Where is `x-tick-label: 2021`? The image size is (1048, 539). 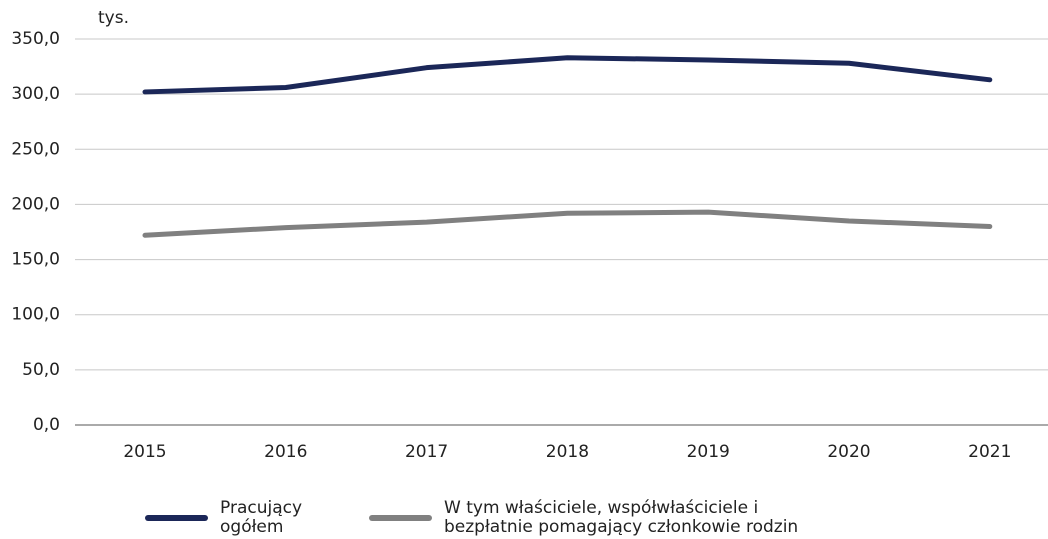
x-tick-label: 2021 is located at coordinates (989, 452).